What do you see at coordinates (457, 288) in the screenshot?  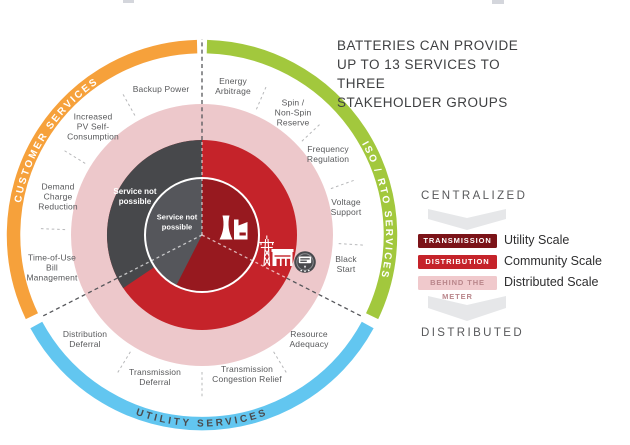 I see `legend-badge-behind-the-meter: BEHIND THE METER` at bounding box center [457, 288].